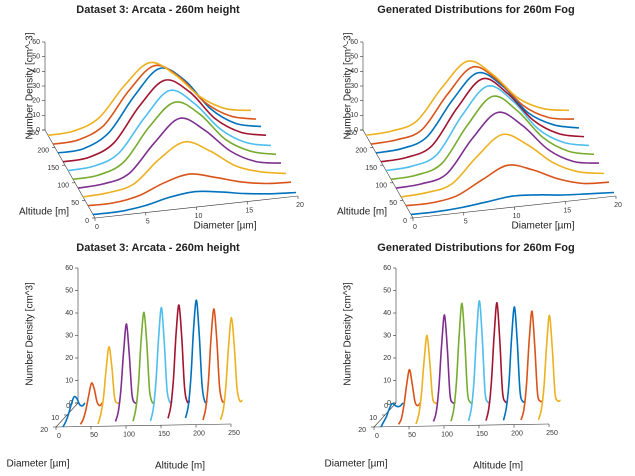  I want to click on z-tick-label: 0, so click(389, 403).